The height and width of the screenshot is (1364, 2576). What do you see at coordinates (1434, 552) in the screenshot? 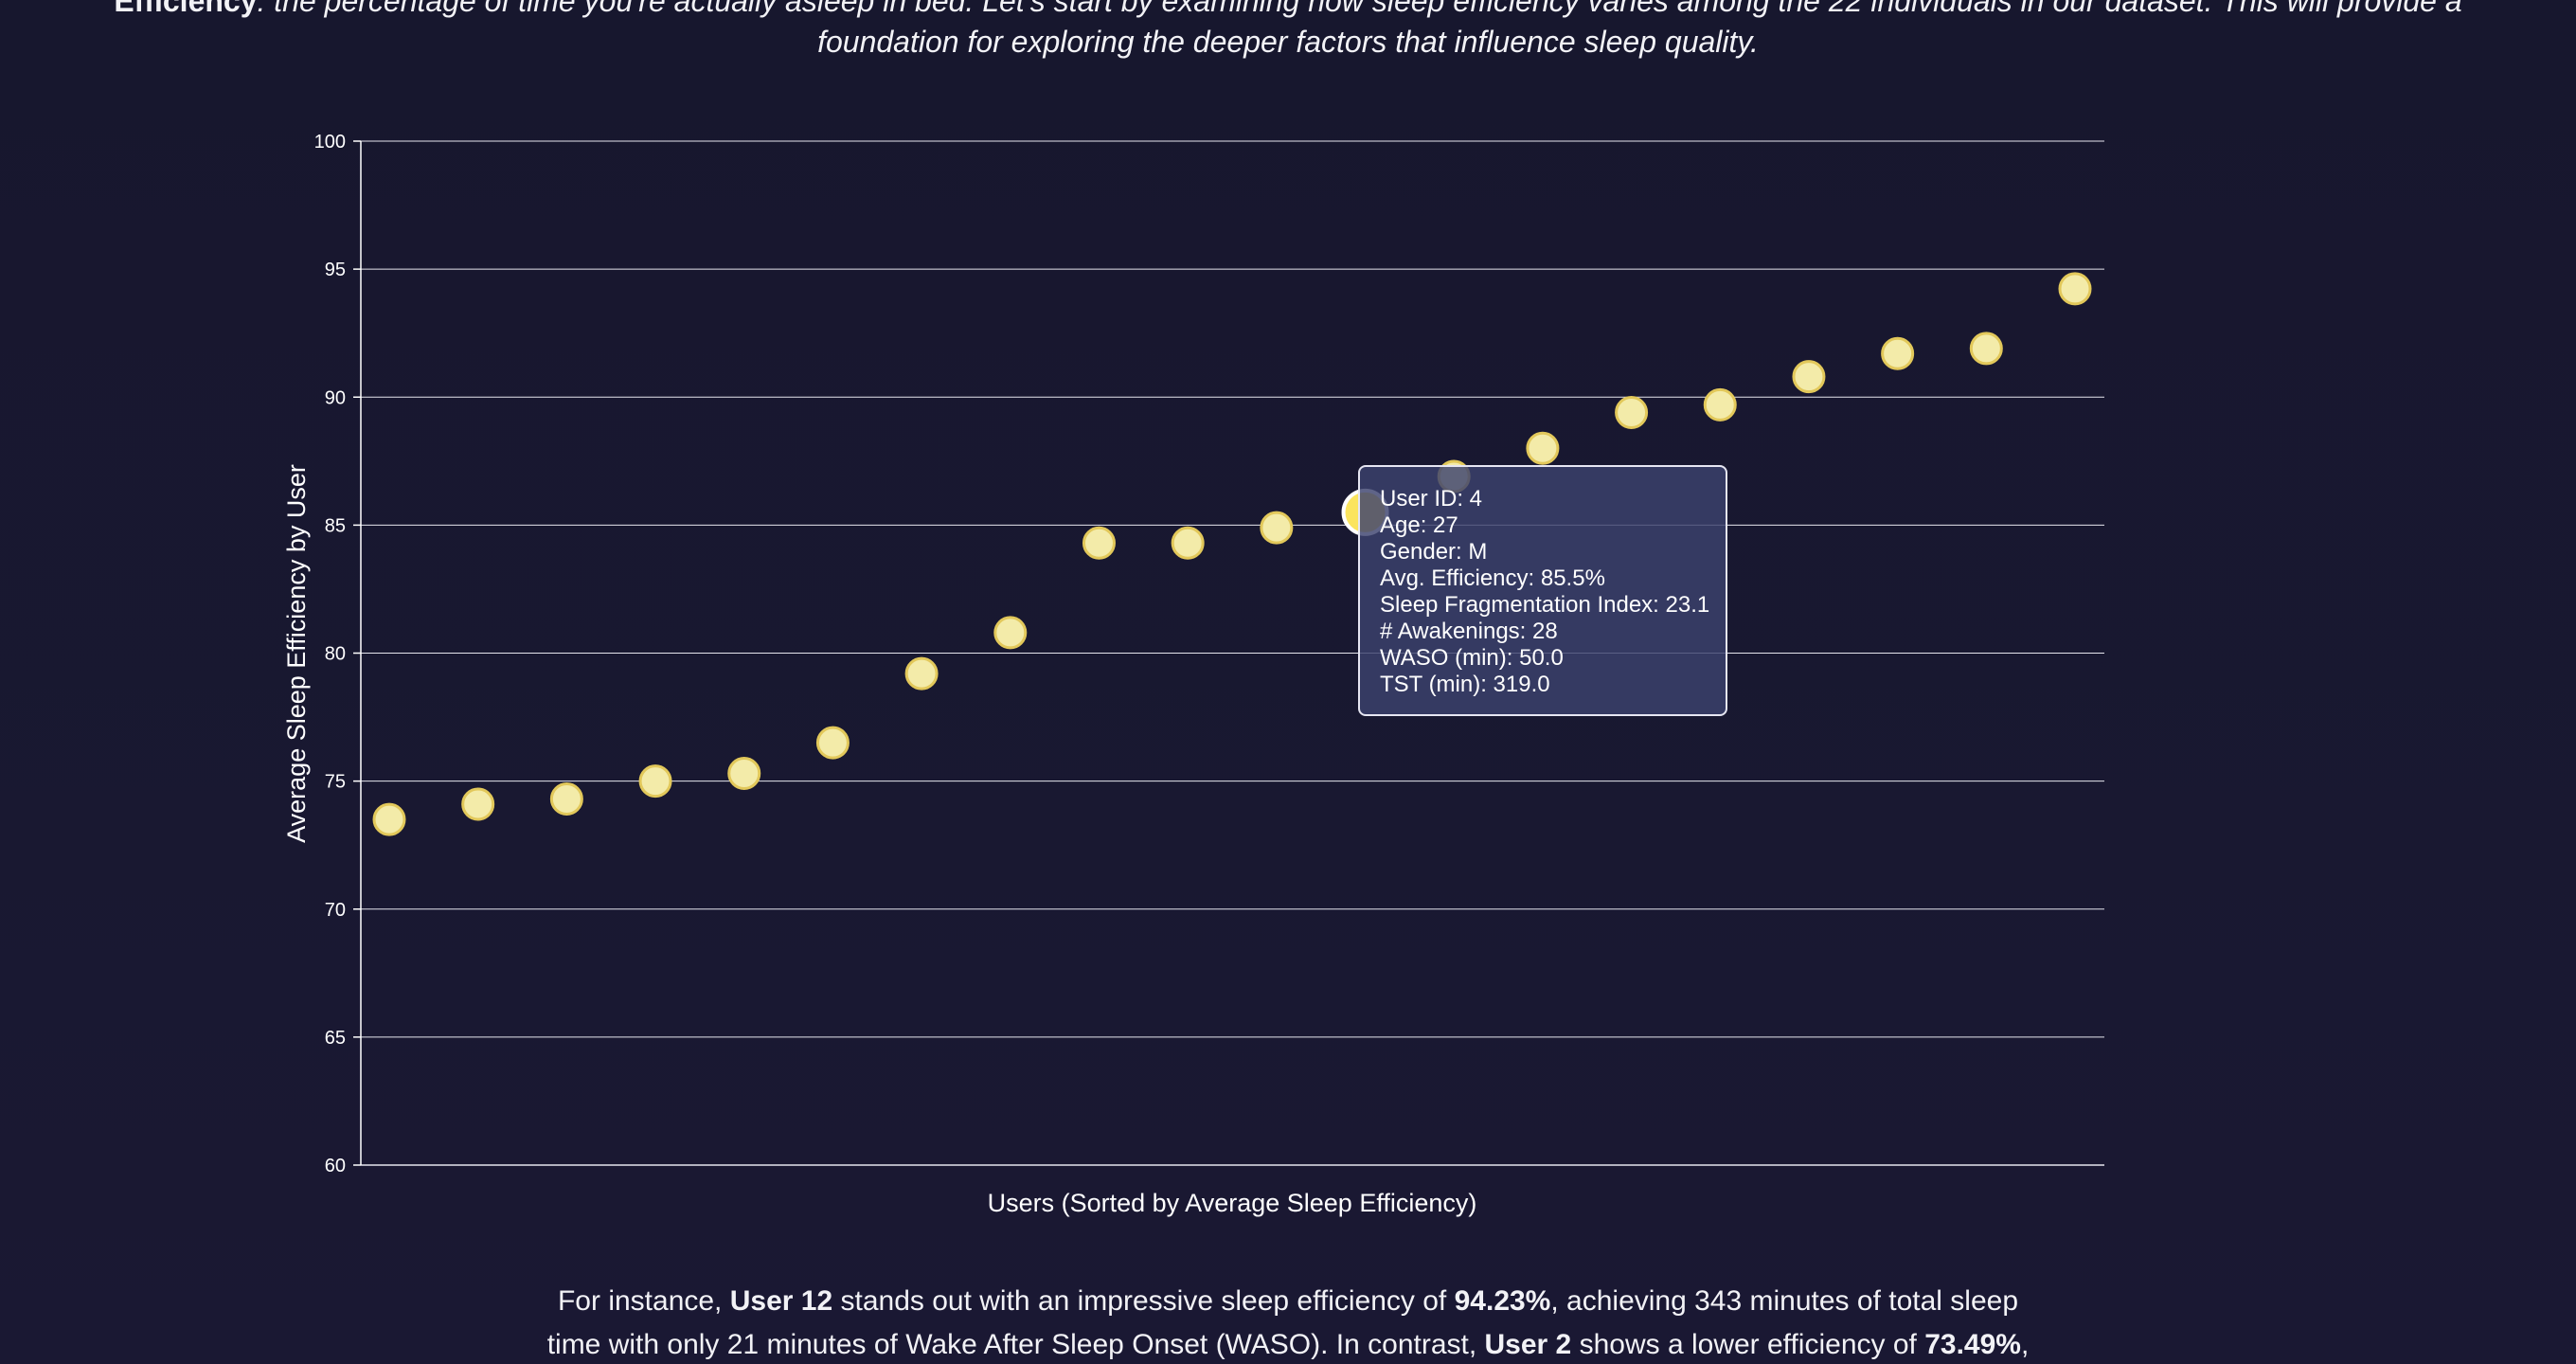
I see `tooltip-gender: Gender: M` at bounding box center [1434, 552].